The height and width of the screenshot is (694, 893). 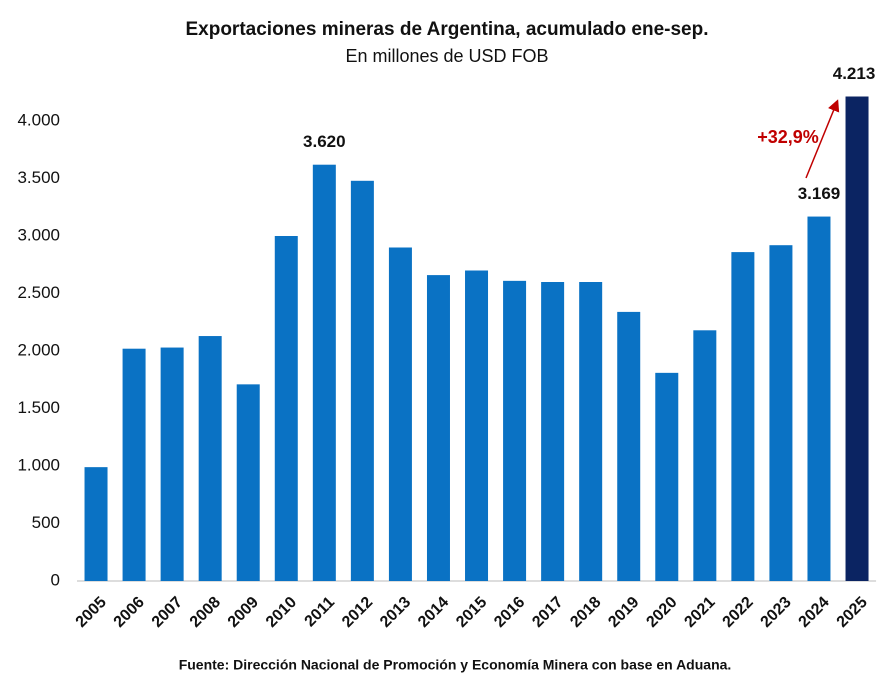 I want to click on value-label: 4.213, so click(x=854, y=73).